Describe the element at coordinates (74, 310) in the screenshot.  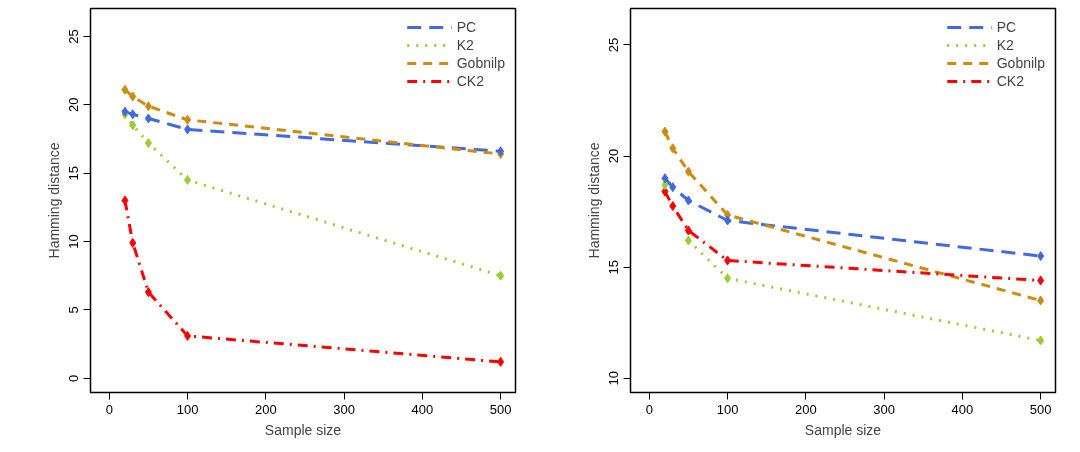
I see `y-tick-label: 5` at that location.